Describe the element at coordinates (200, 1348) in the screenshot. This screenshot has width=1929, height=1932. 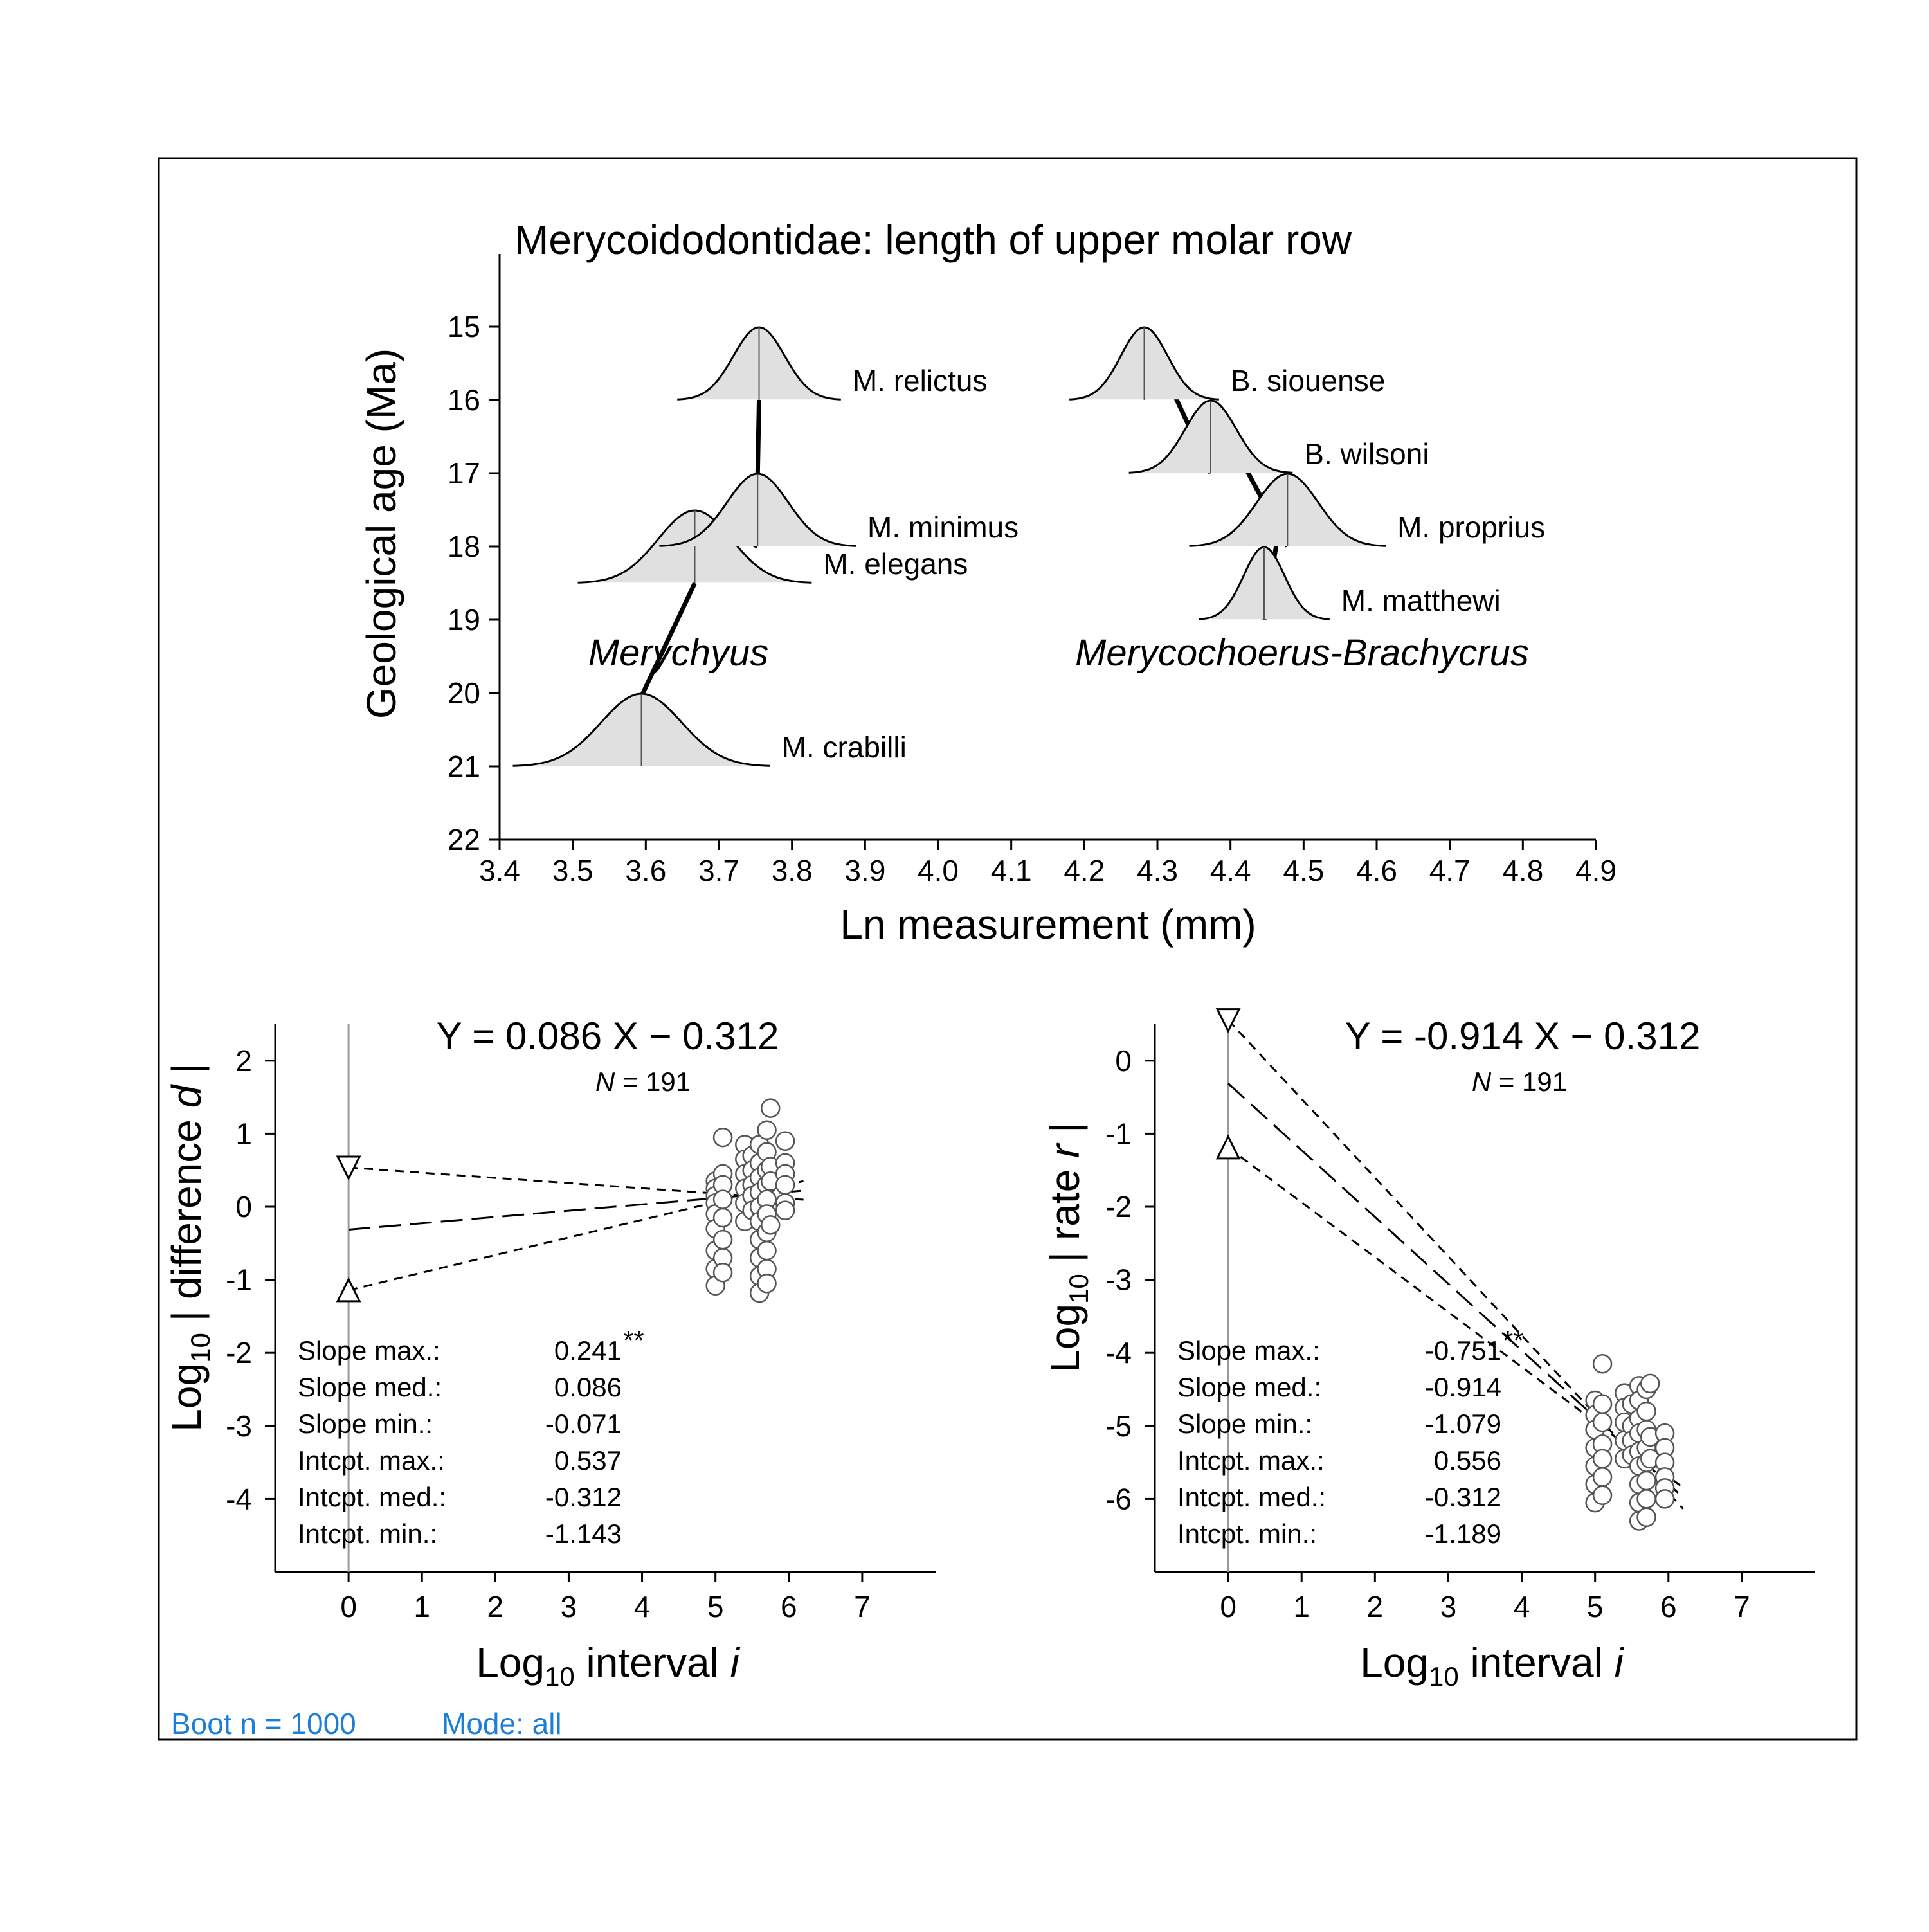
I see `difference-y-label-sub: 10` at that location.